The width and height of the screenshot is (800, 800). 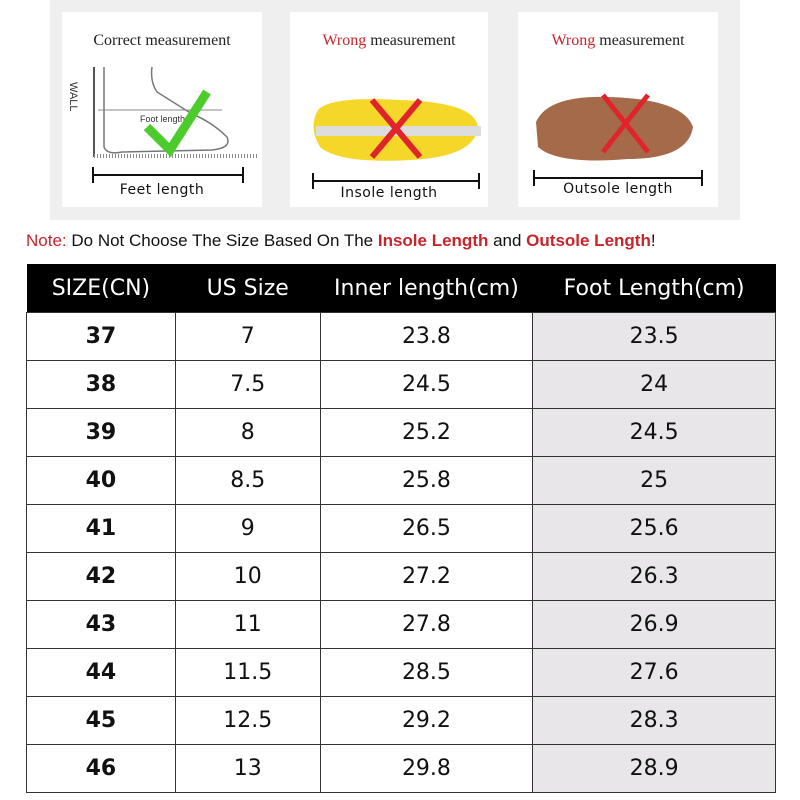 I want to click on insole-illustration, so click(x=397, y=129).